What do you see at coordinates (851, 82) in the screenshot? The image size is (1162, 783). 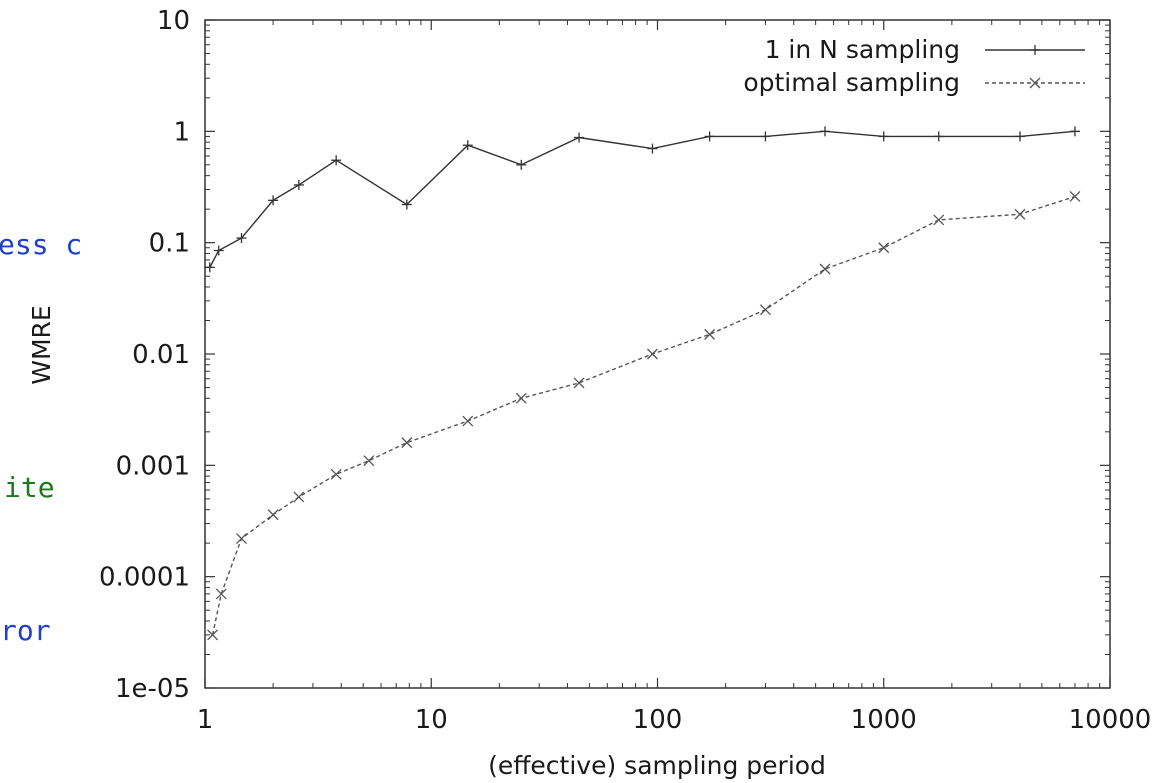 I see `legend-label-2: optimal sampling` at bounding box center [851, 82].